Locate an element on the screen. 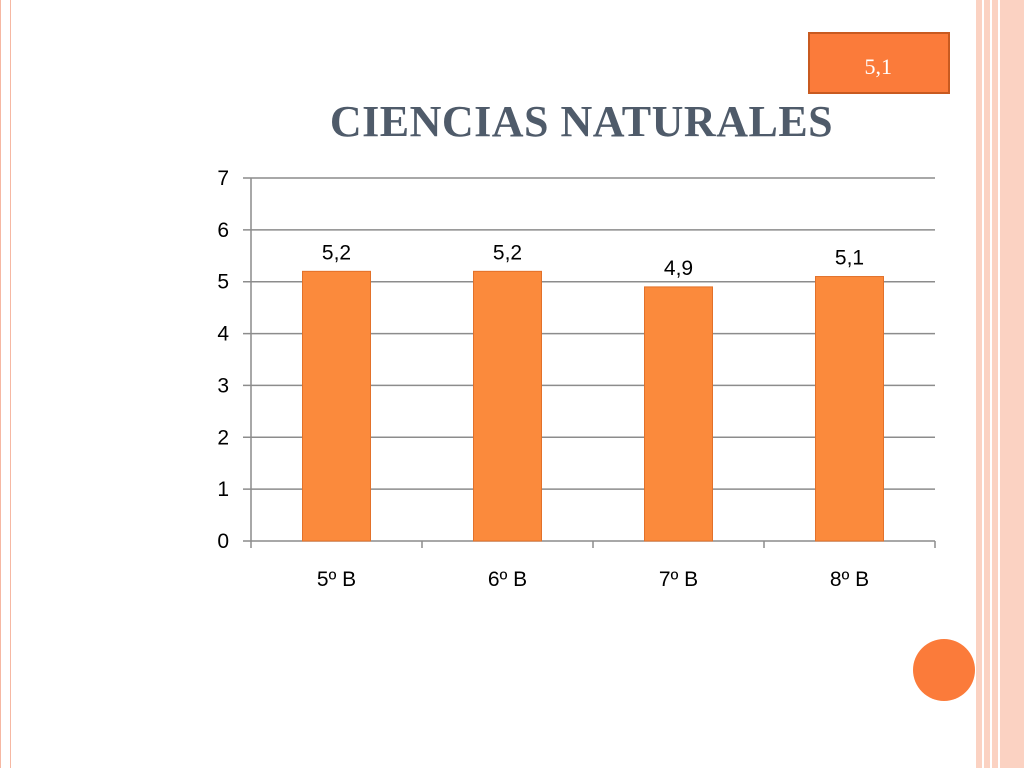 The width and height of the screenshot is (1024, 768). data-label: 5,1 is located at coordinates (849, 258).